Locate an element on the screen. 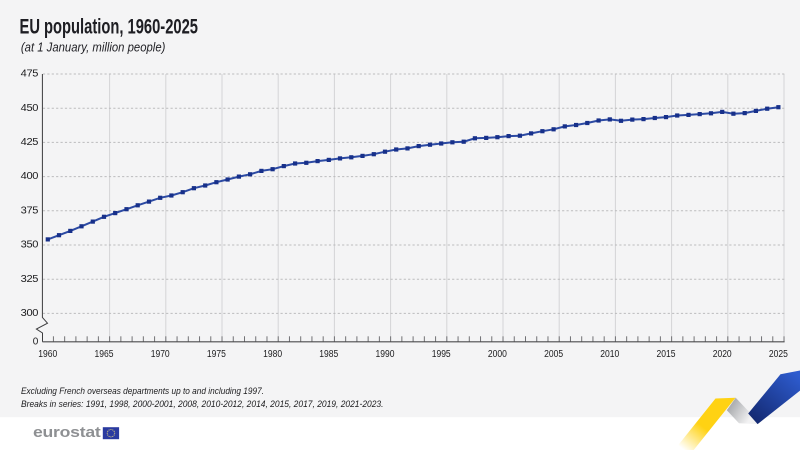 This screenshot has width=800, height=450. svg-text: (at 1 January, million people) is located at coordinates (93, 48).